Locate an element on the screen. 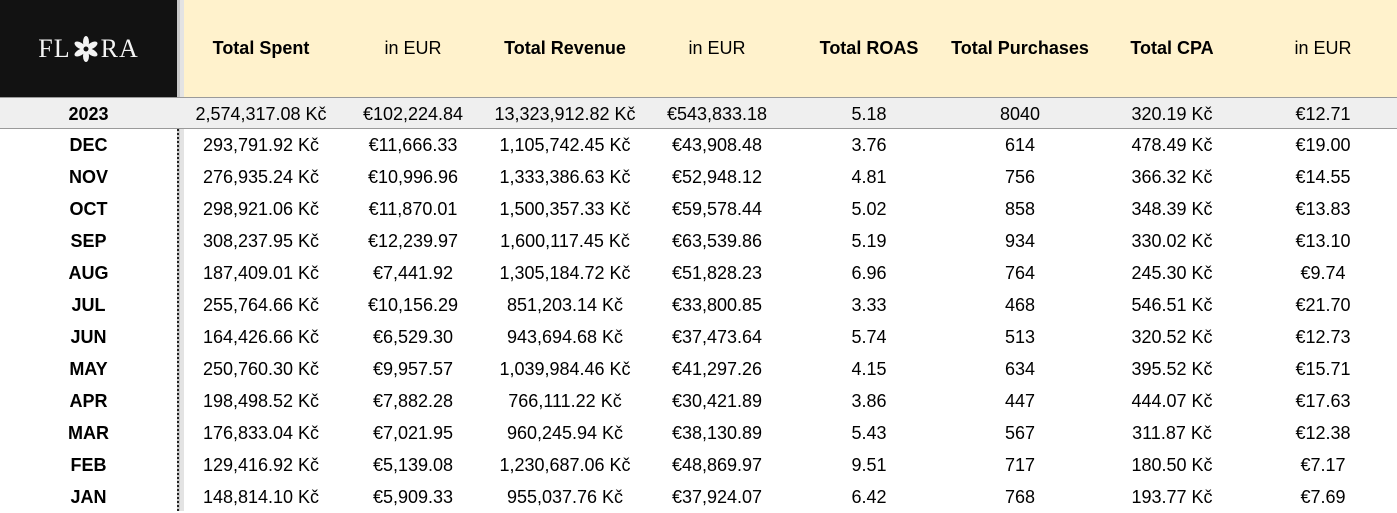 Image resolution: width=1397 pixels, height=513 pixels. table-cell: 148,814.10 Kč is located at coordinates (261, 496).